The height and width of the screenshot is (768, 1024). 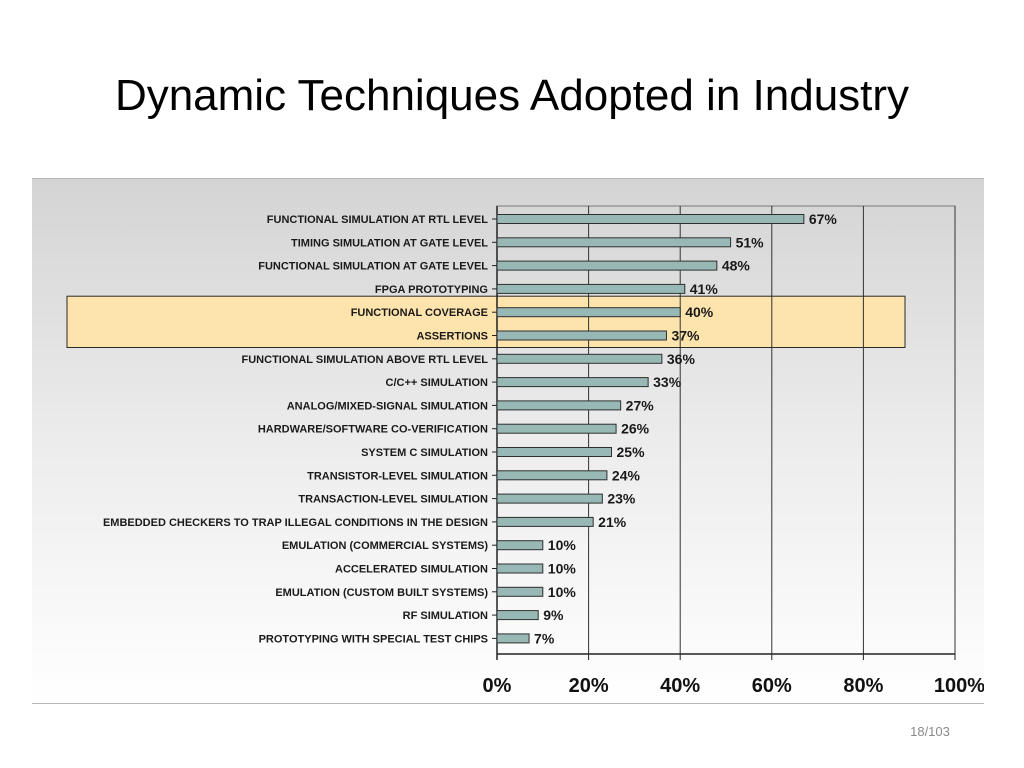 What do you see at coordinates (640, 405) in the screenshot?
I see `value-label: 27%` at bounding box center [640, 405].